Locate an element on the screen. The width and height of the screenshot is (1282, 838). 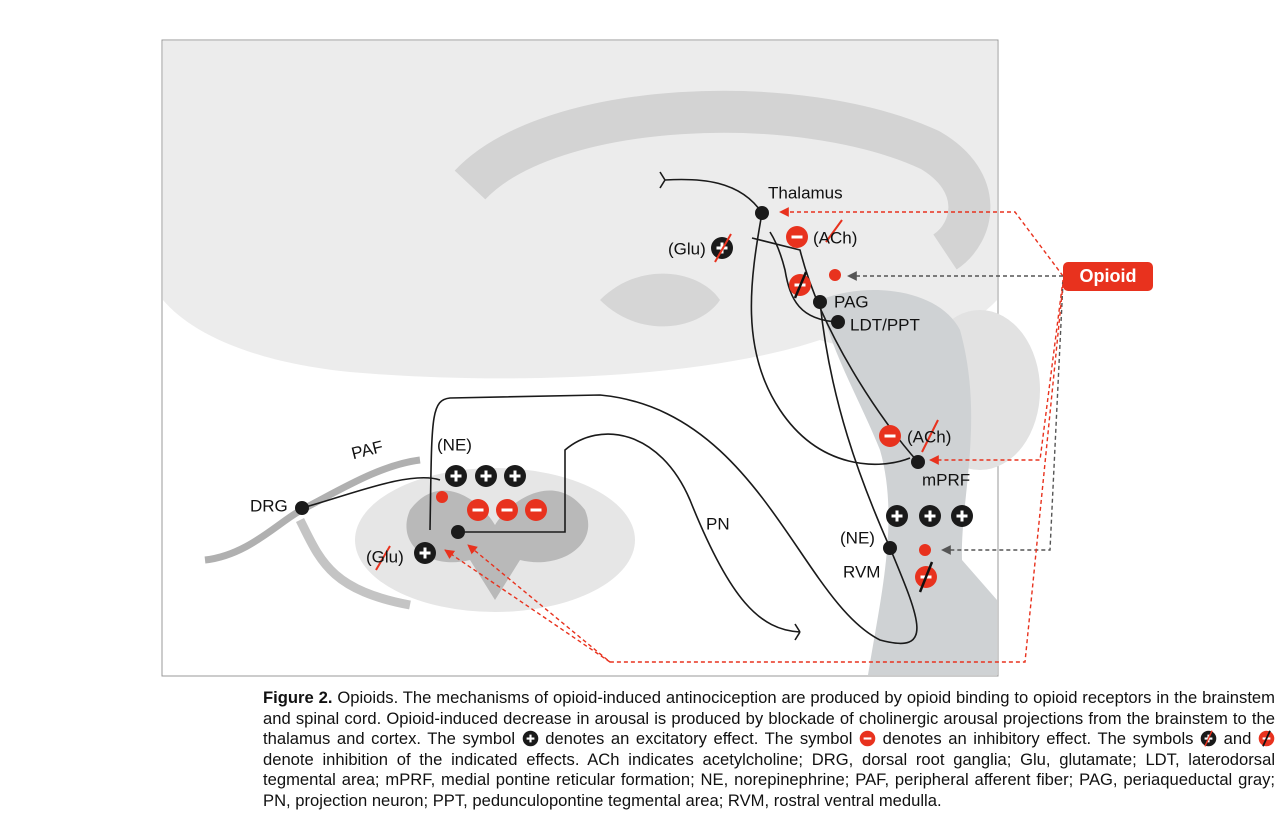
caption-label: Figure 2. is located at coordinates (298, 697).